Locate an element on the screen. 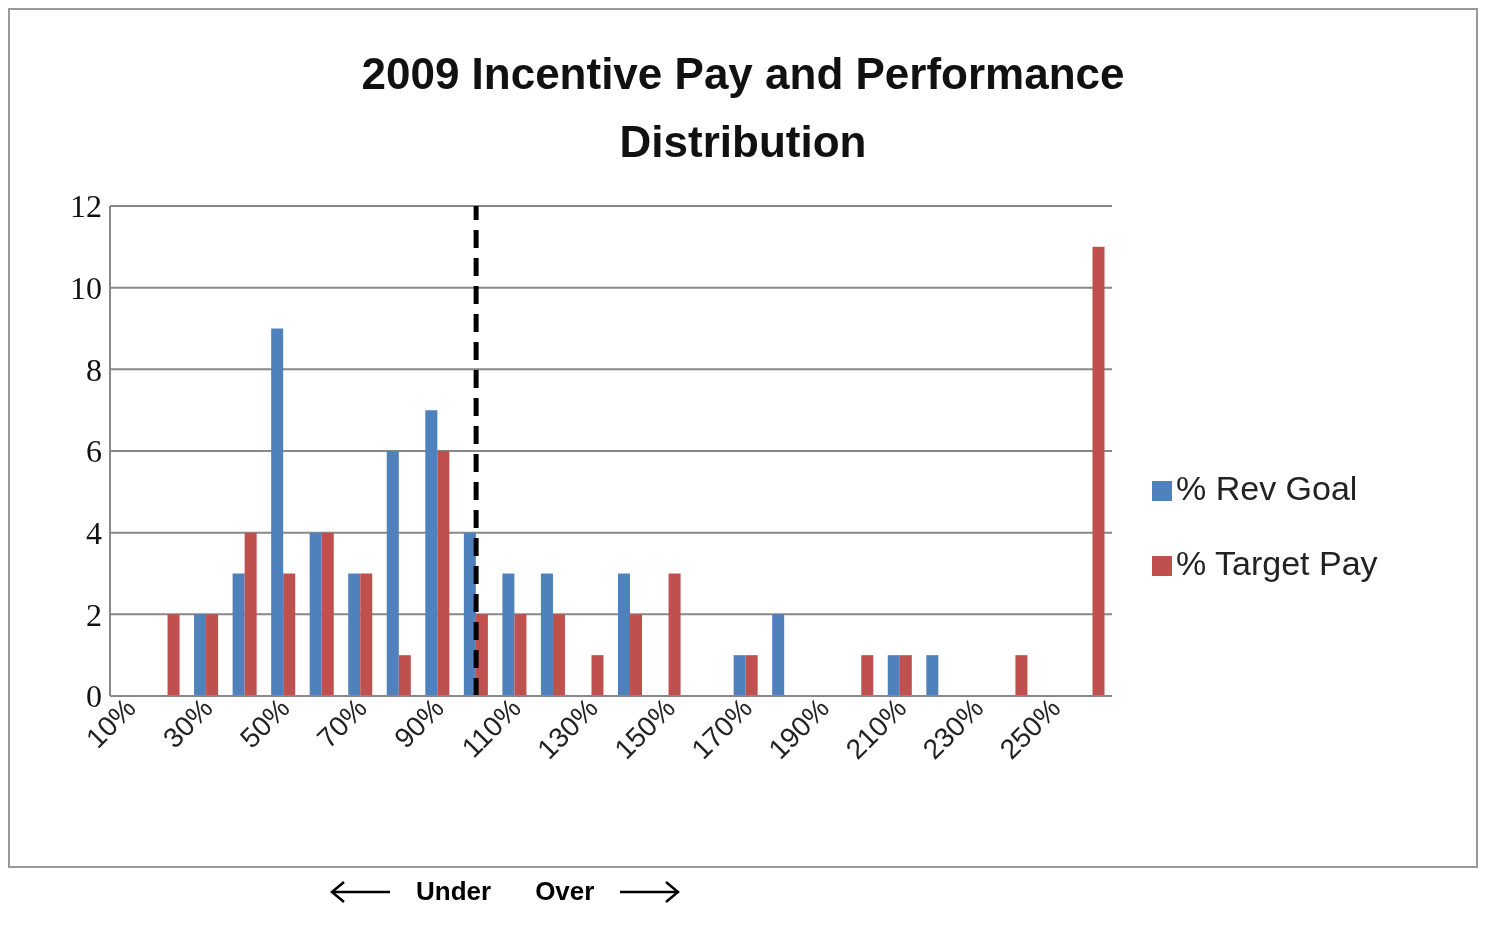 The image size is (1488, 941). y-tick-label: 4 is located at coordinates (94, 533).